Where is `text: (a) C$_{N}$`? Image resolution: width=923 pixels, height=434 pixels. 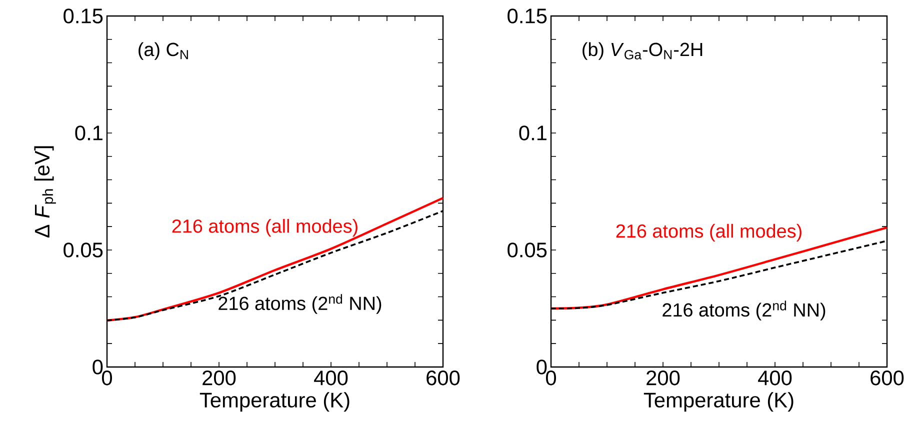 text: (a) C$_{N}$ is located at coordinates (163, 51).